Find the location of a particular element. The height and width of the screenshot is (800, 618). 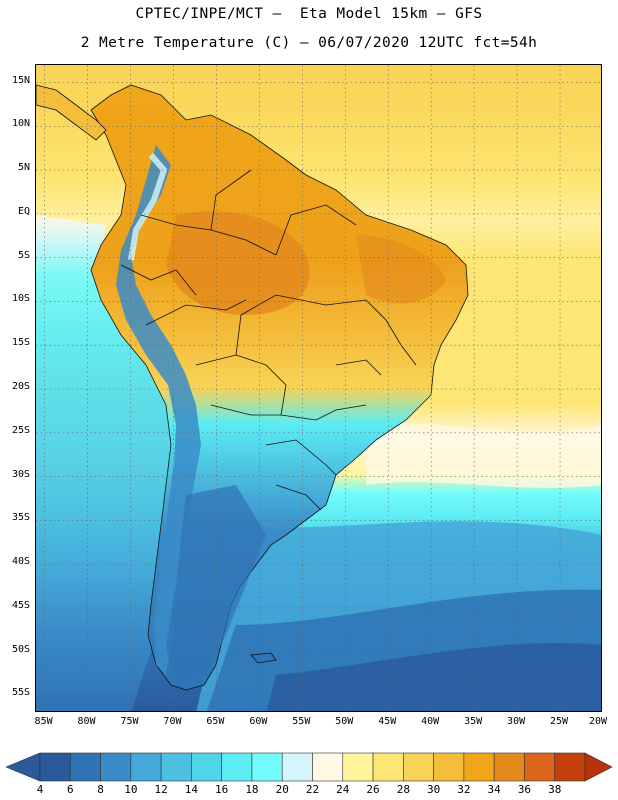

colorbar-high-arrow is located at coordinates (598, 767).